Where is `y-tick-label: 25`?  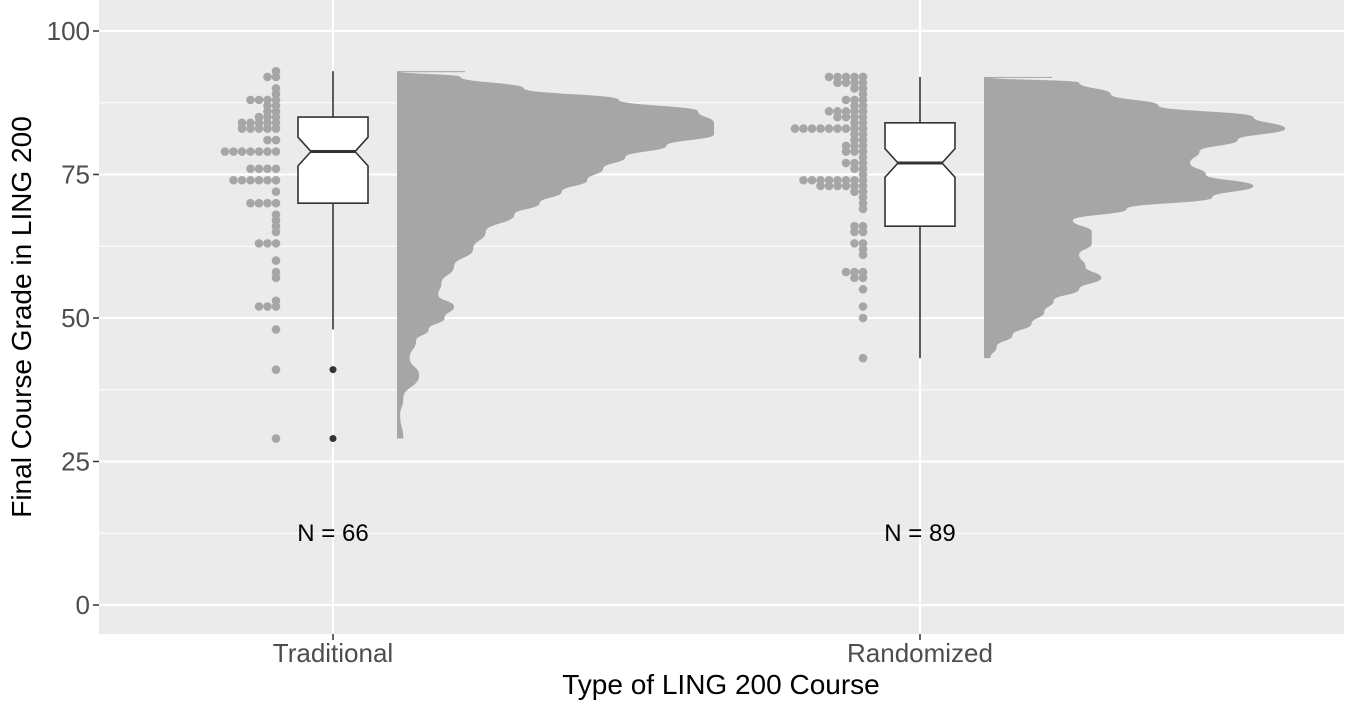 y-tick-label: 25 is located at coordinates (75, 462).